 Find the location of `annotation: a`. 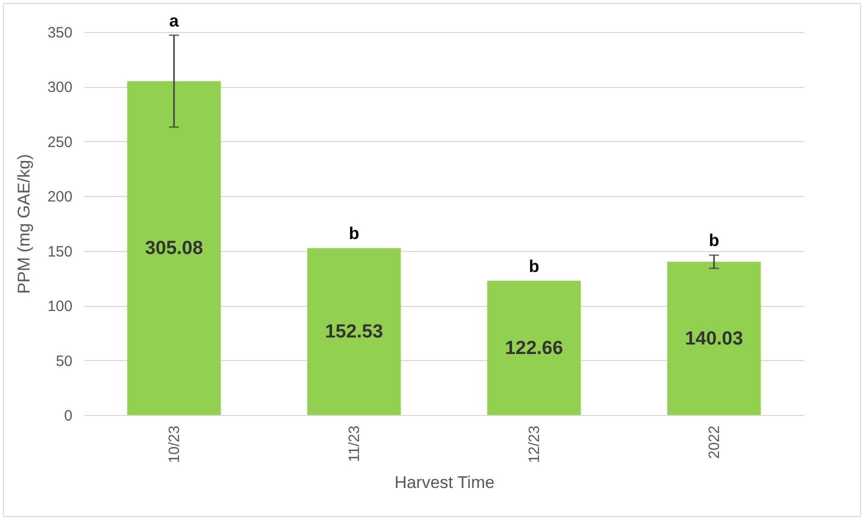

annotation: a is located at coordinates (174, 20).